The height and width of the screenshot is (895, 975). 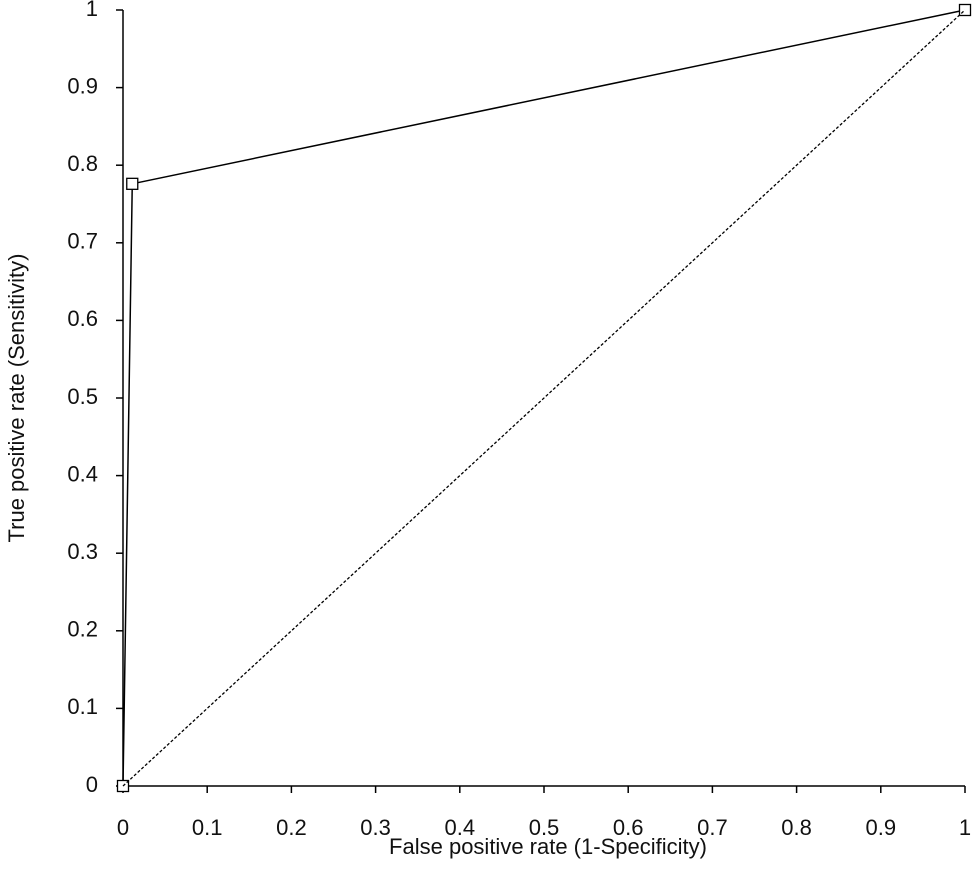 I want to click on x-tick-label: 0.2, so click(x=291, y=827).